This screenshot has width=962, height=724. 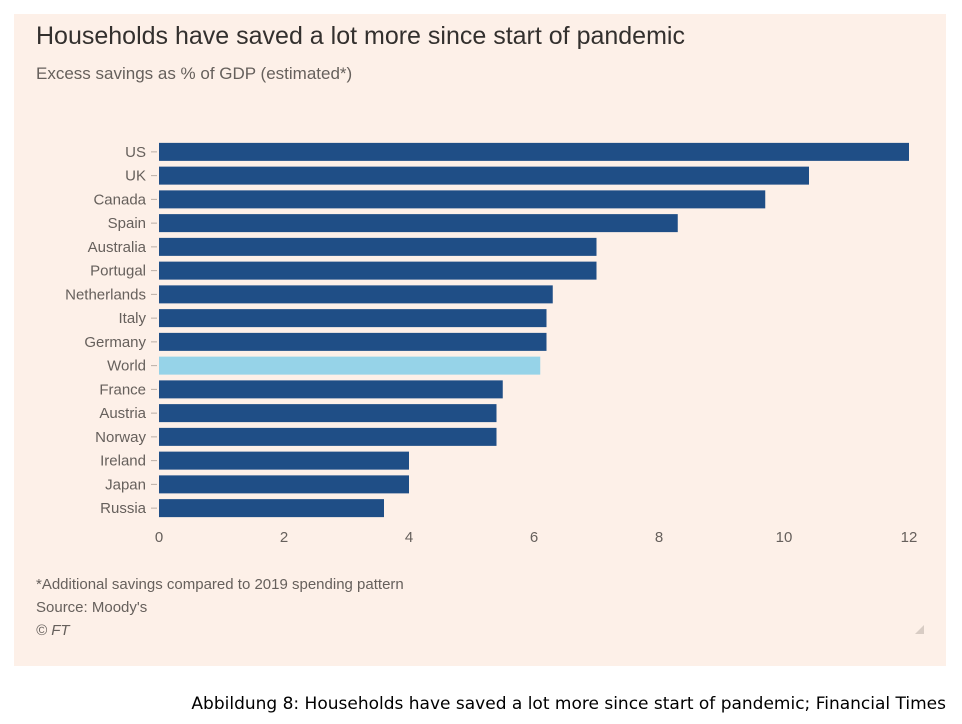 I want to click on bar-japan, so click(x=284, y=484).